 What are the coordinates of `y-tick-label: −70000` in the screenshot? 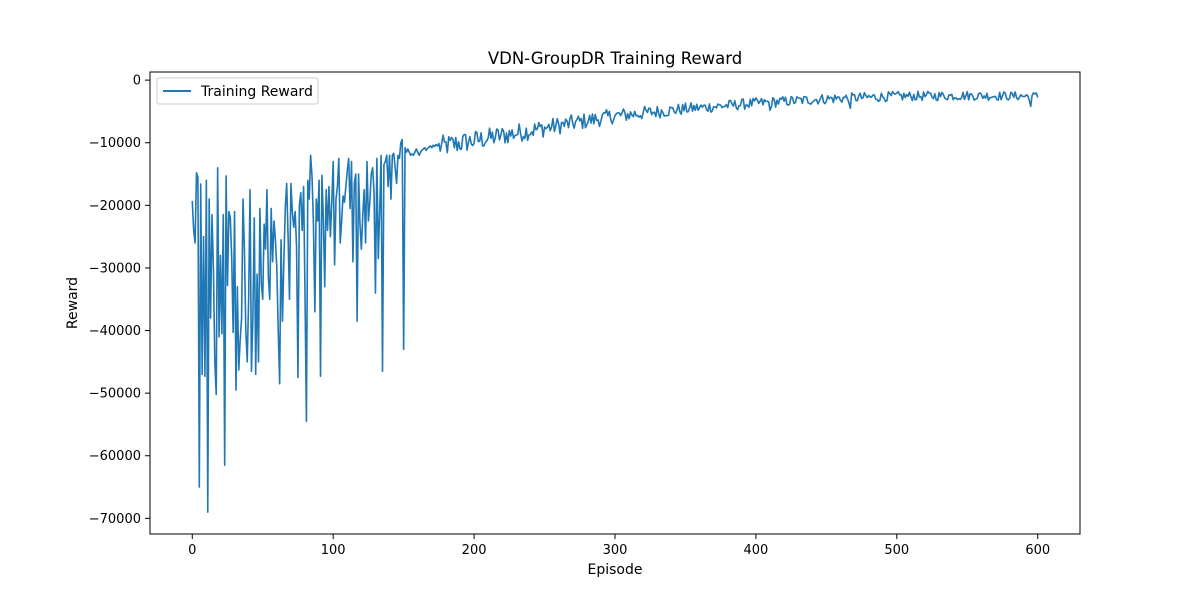 It's located at (115, 519).